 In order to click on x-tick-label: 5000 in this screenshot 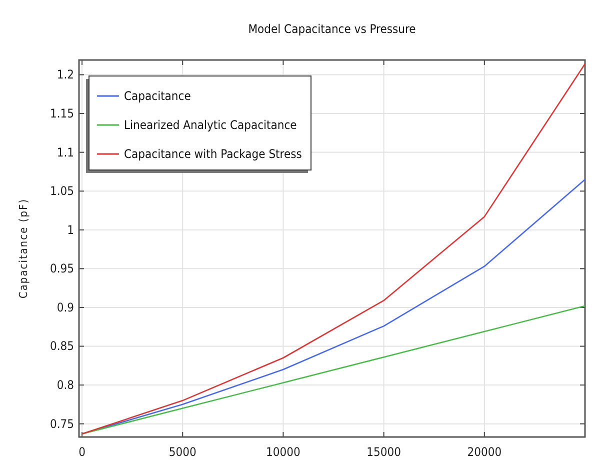, I will do `click(182, 452)`.